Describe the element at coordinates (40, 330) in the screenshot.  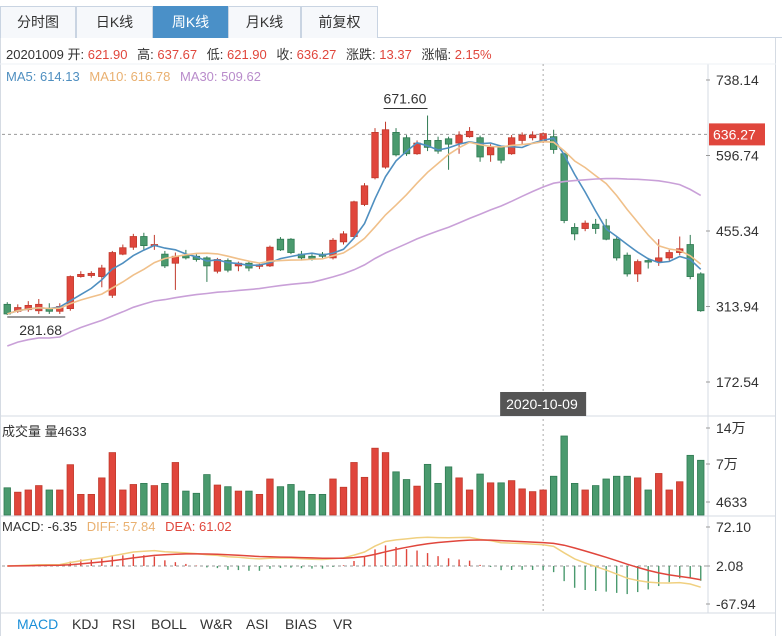
I see `period-low-label: 281.68` at that location.